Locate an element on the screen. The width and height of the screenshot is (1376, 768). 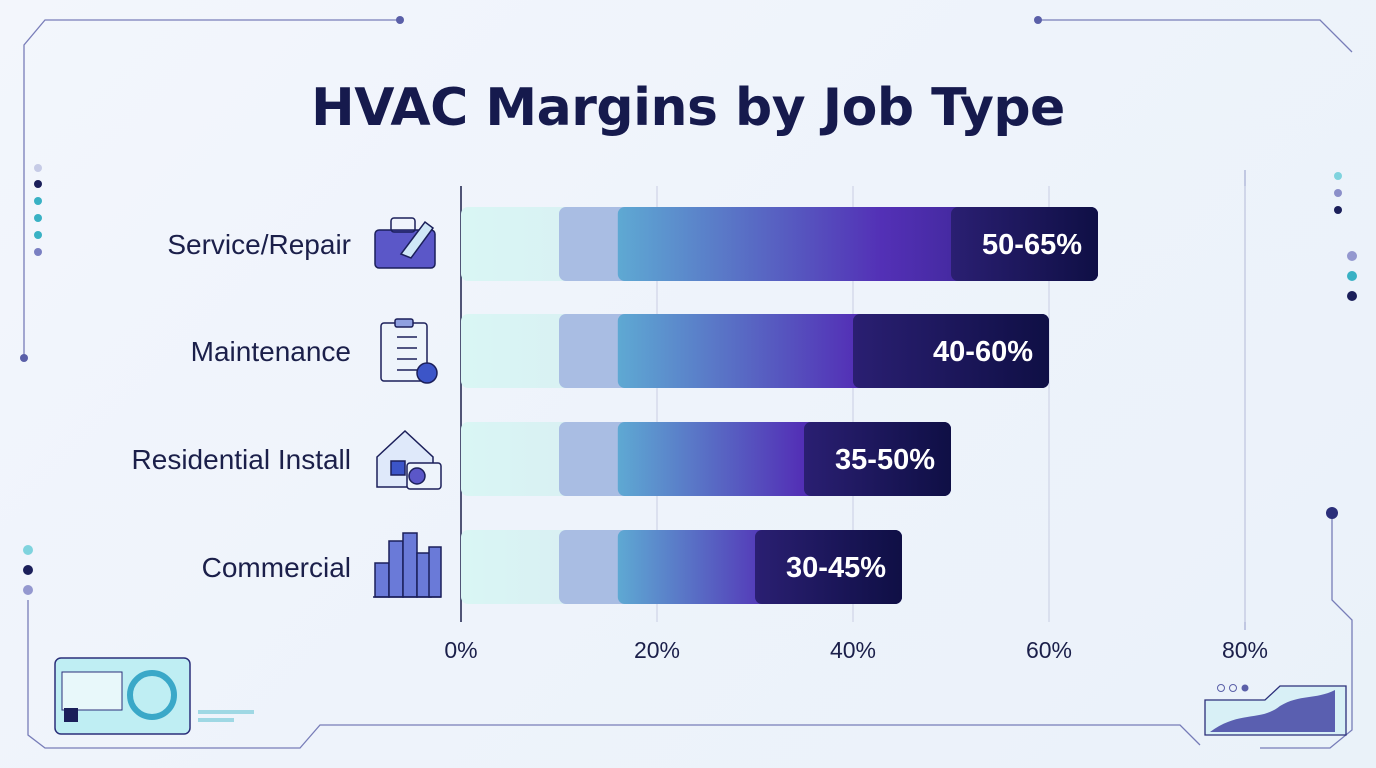
bar-commercial is located at coordinates (681, 567).